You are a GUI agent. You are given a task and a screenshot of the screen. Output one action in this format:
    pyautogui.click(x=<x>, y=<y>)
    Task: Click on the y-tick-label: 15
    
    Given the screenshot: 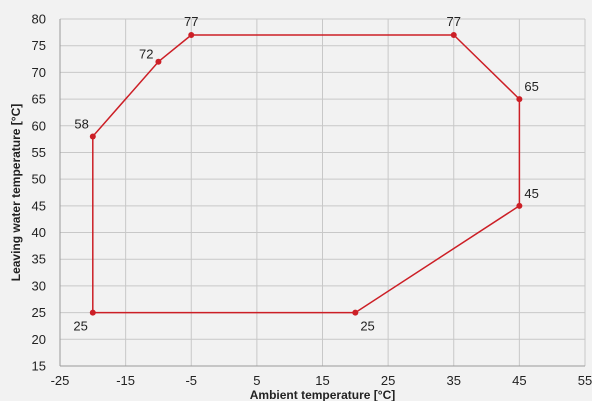 What is the action you would take?
    pyautogui.click(x=39, y=366)
    